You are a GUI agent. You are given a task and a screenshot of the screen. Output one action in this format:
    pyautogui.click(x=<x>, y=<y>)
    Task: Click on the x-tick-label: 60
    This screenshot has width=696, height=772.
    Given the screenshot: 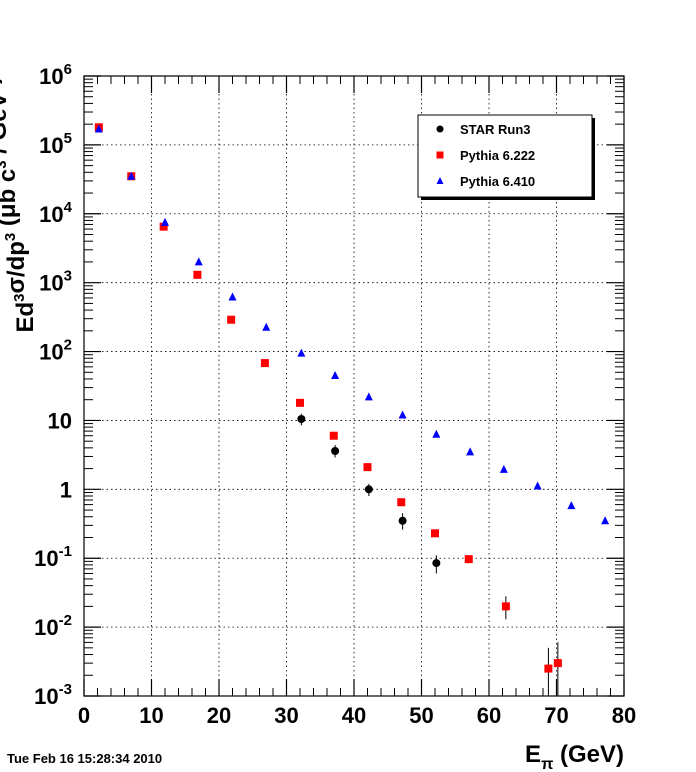 What is the action you would take?
    pyautogui.click(x=489, y=715)
    